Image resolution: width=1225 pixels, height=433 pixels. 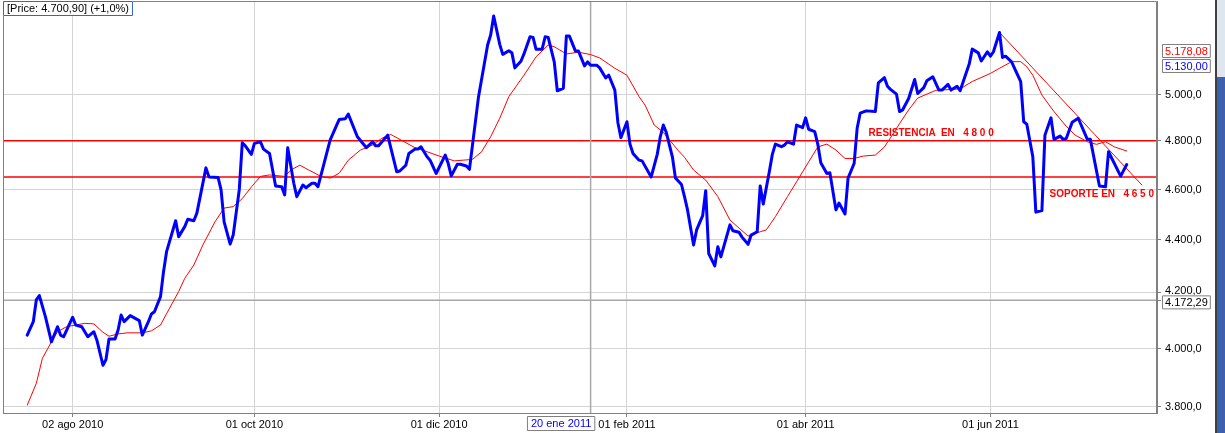 What do you see at coordinates (1183, 405) in the screenshot?
I see `y-tick-label: 3.800,0` at bounding box center [1183, 405].